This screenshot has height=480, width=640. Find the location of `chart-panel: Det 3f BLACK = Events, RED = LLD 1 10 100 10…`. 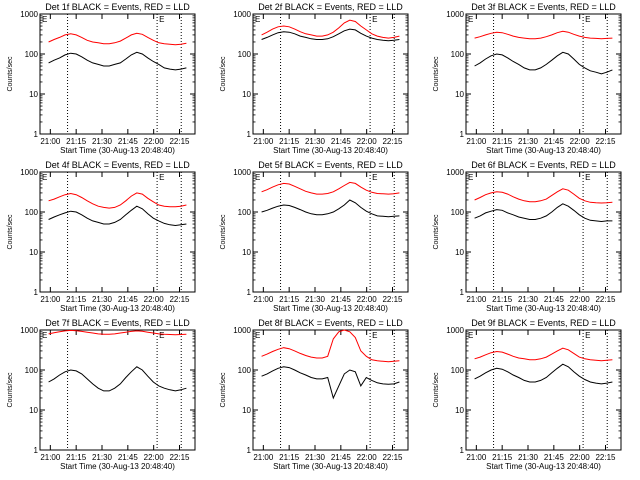

chart-panel: Det 3f BLACK = Events, RED = LLD 1 10 100 10… is located at coordinates (527, 78).